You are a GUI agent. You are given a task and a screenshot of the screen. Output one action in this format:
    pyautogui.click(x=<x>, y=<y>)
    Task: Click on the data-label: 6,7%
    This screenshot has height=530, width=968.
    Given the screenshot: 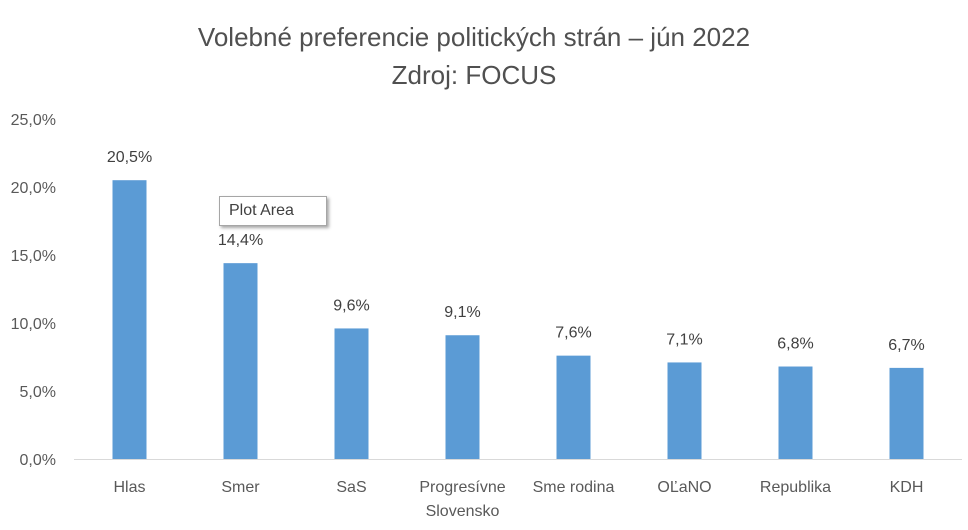 What is the action you would take?
    pyautogui.click(x=906, y=345)
    